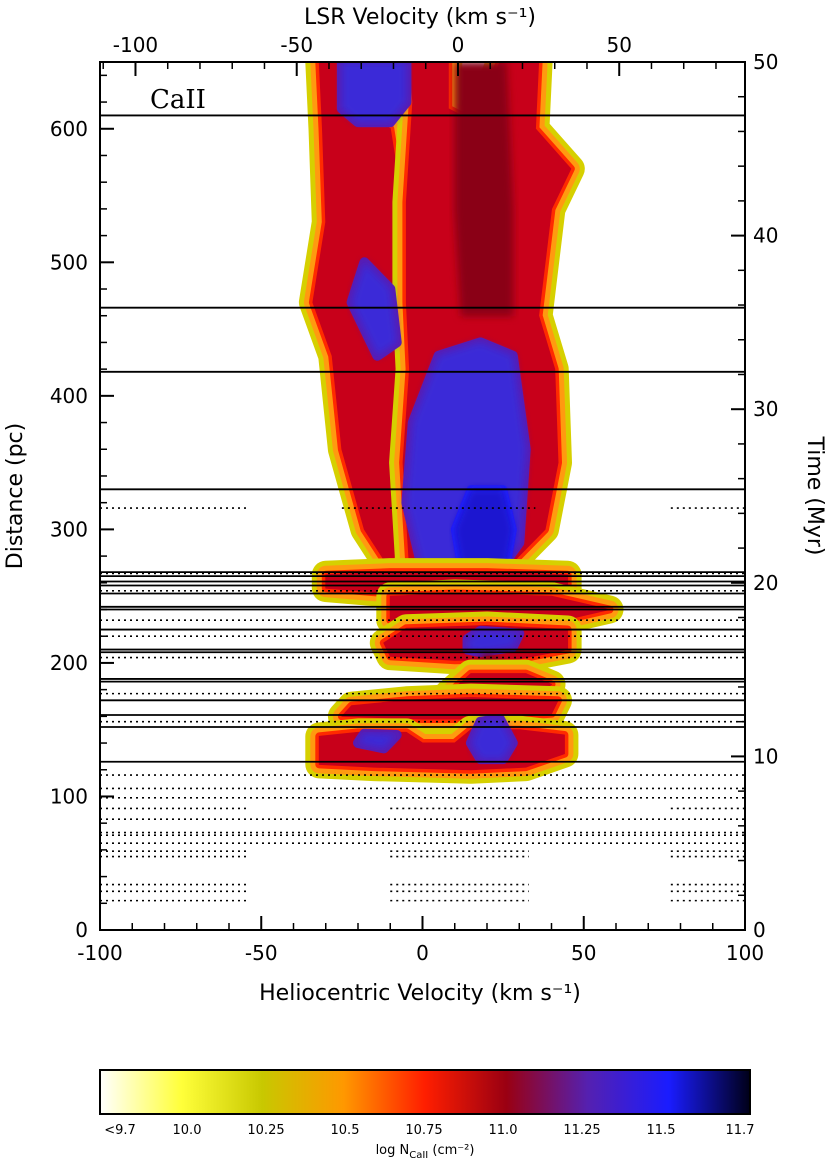 This screenshot has width=830, height=1163. I want to click on y-tick-label-left: 200, so click(69, 663).